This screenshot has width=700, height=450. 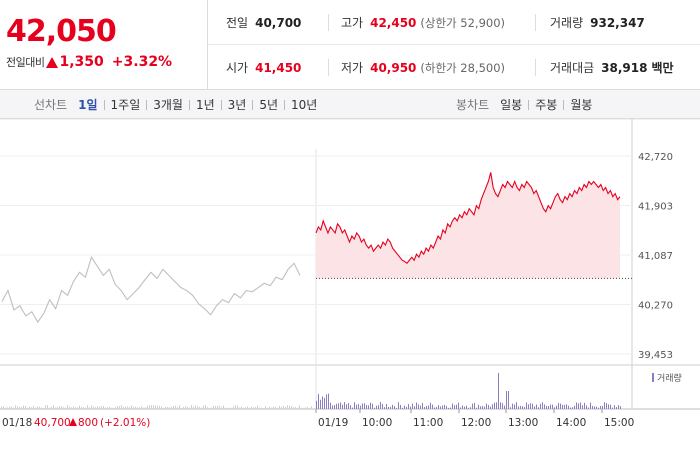 I want to click on period-3m: 3개월, so click(x=168, y=105).